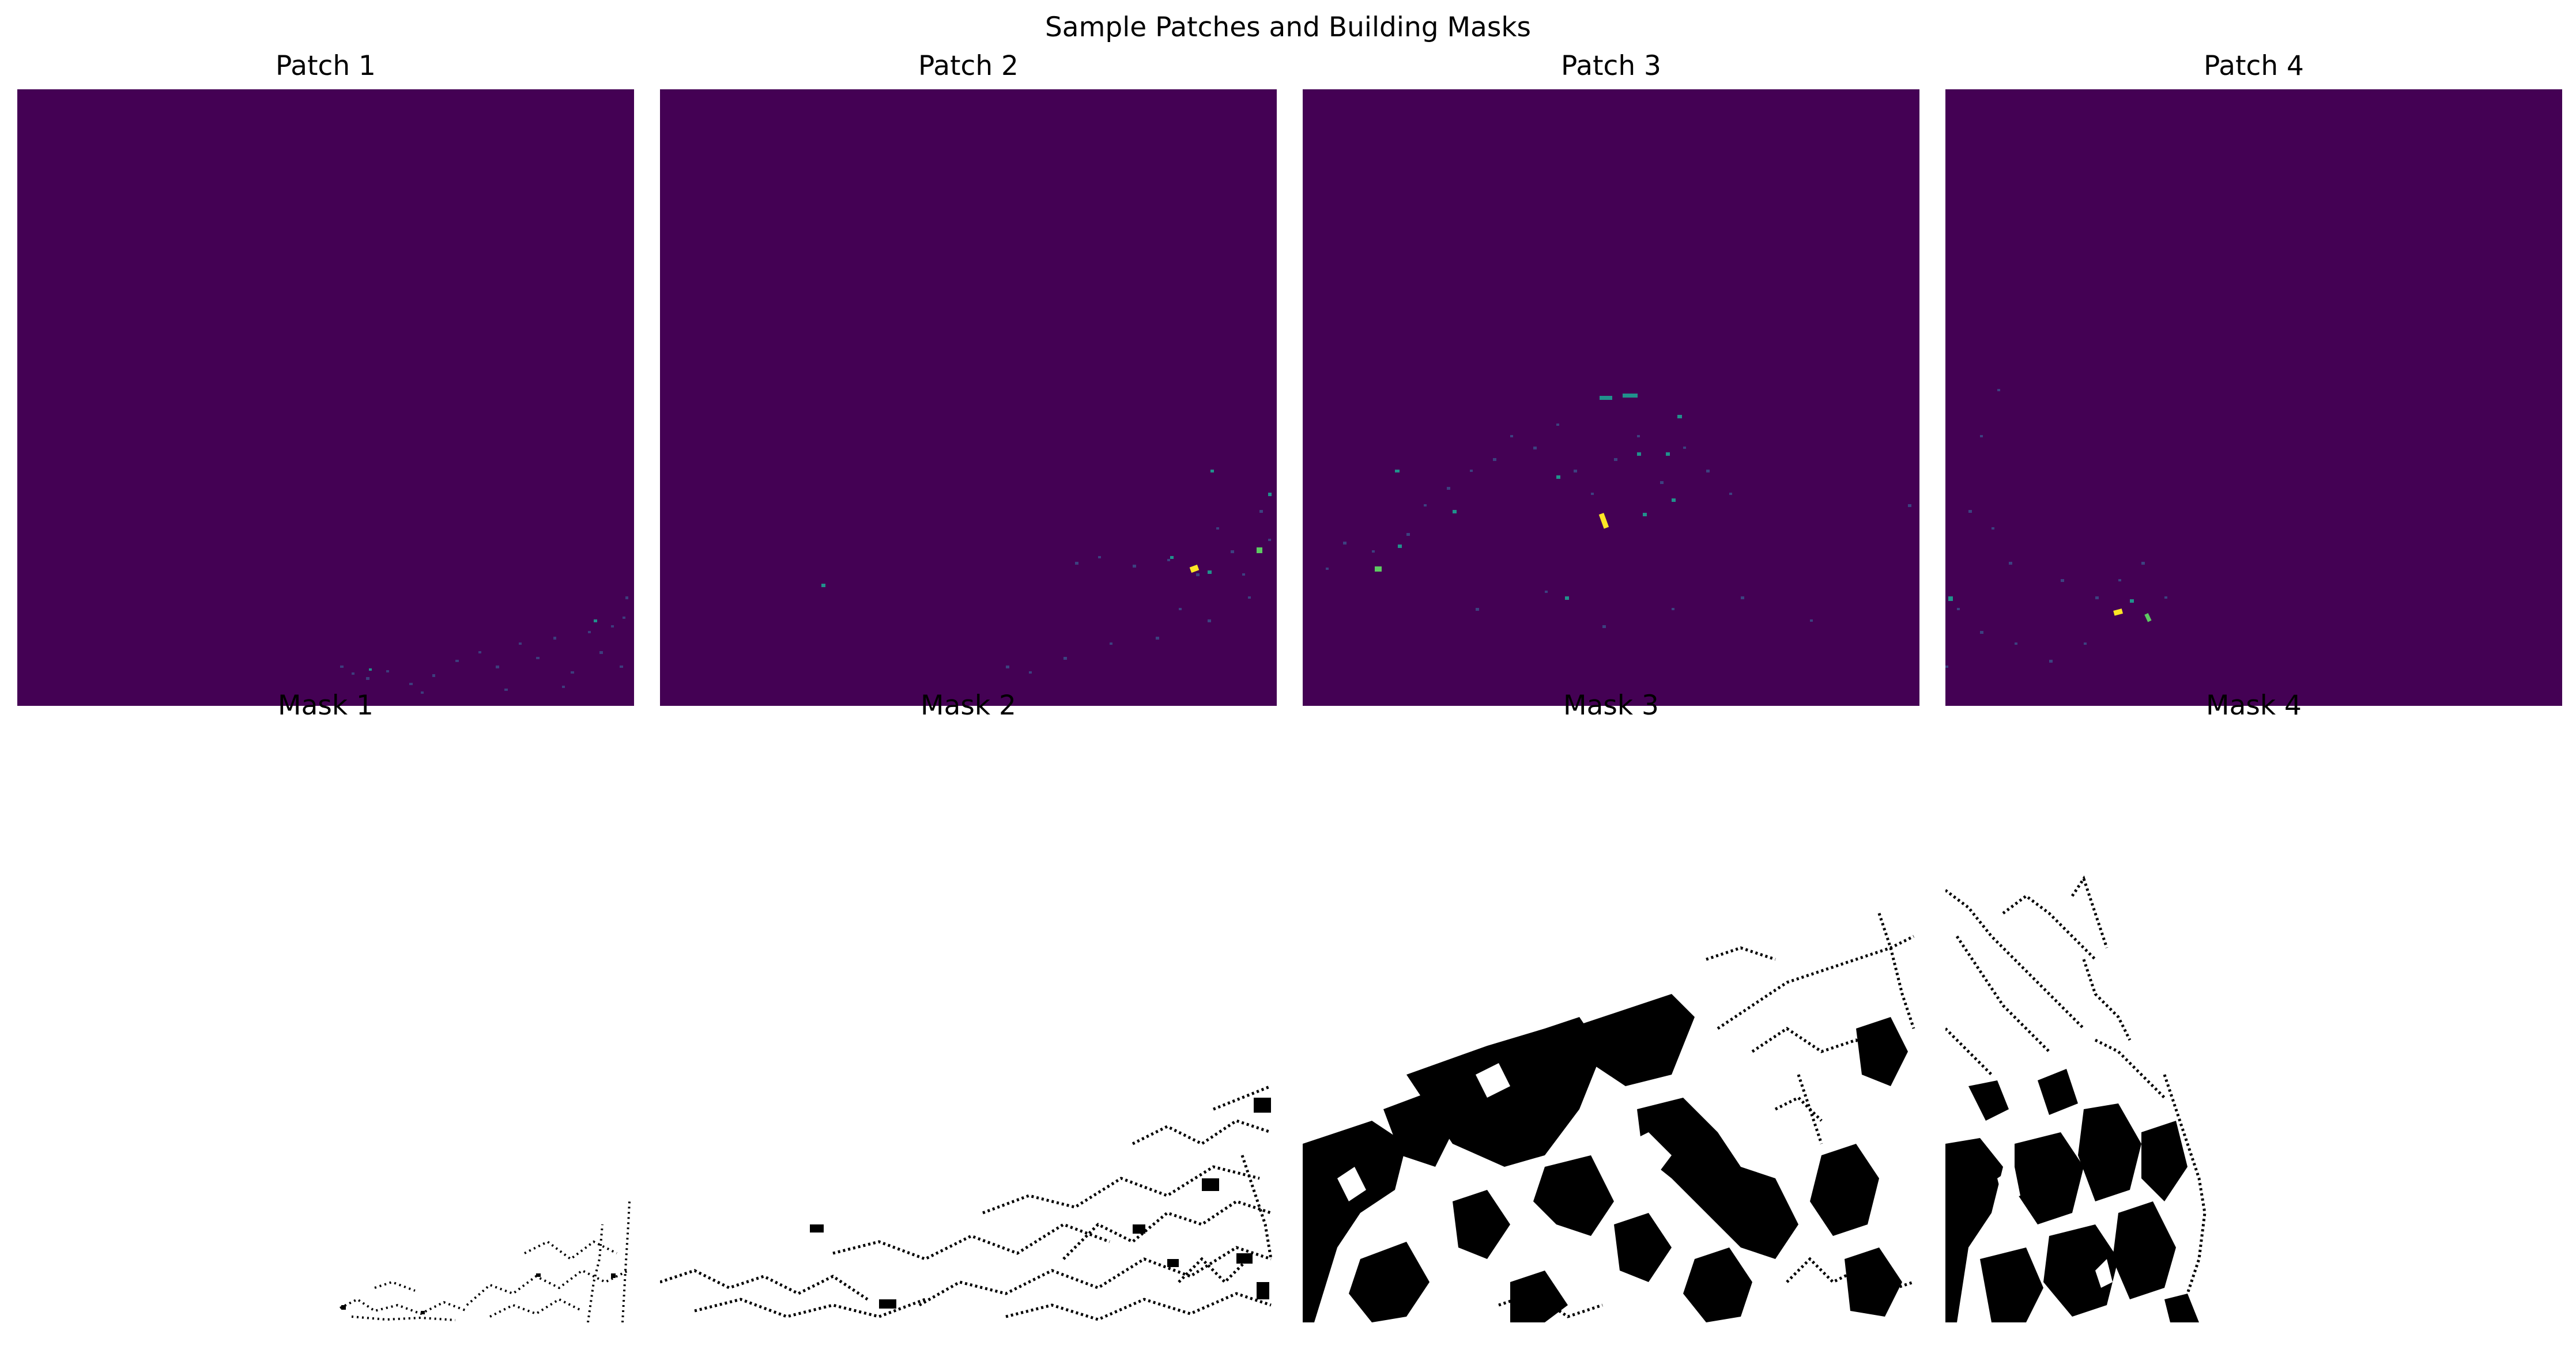  Describe the element at coordinates (1611, 1014) in the screenshot. I see `mask-3-image` at that location.